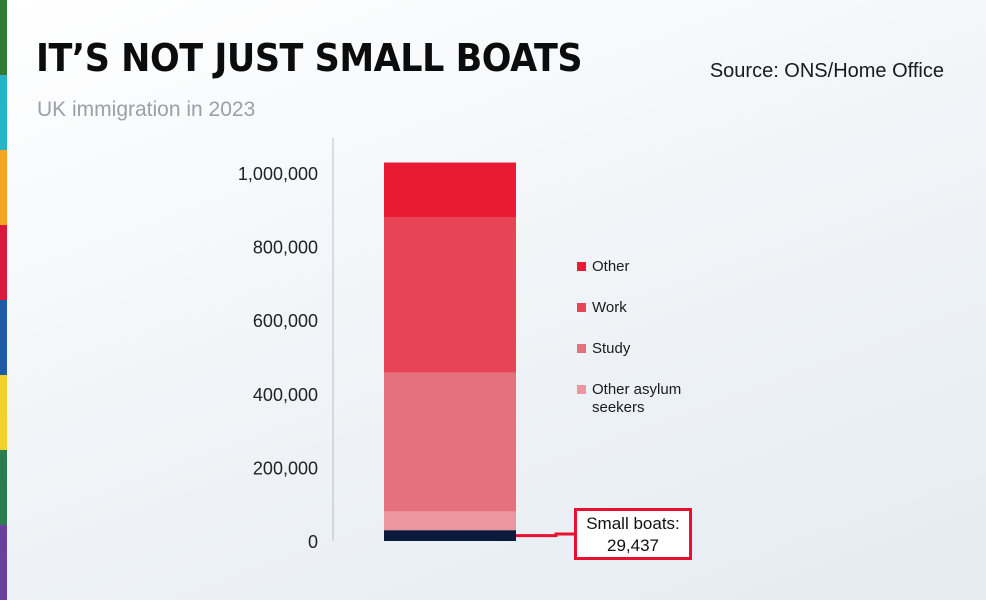 The height and width of the screenshot is (600, 986). What do you see at coordinates (633, 545) in the screenshot?
I see `callout-value: 29,437` at bounding box center [633, 545].